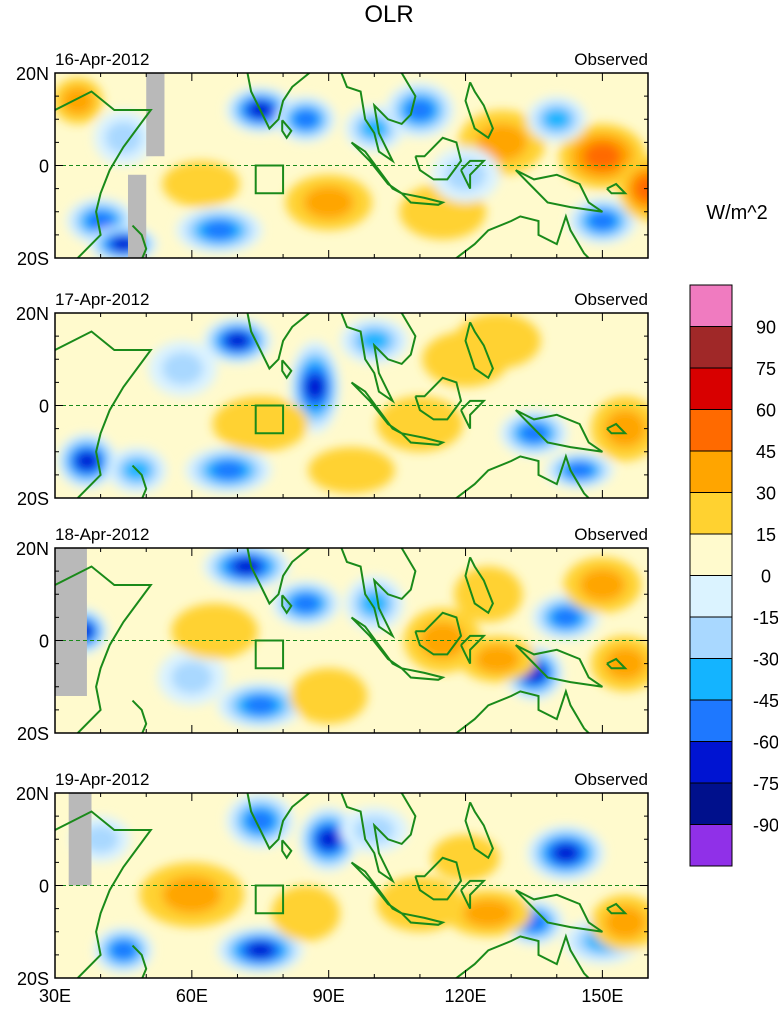 The image size is (778, 1012). Describe the element at coordinates (329, 996) in the screenshot. I see `x-tick-label: 90E` at that location.